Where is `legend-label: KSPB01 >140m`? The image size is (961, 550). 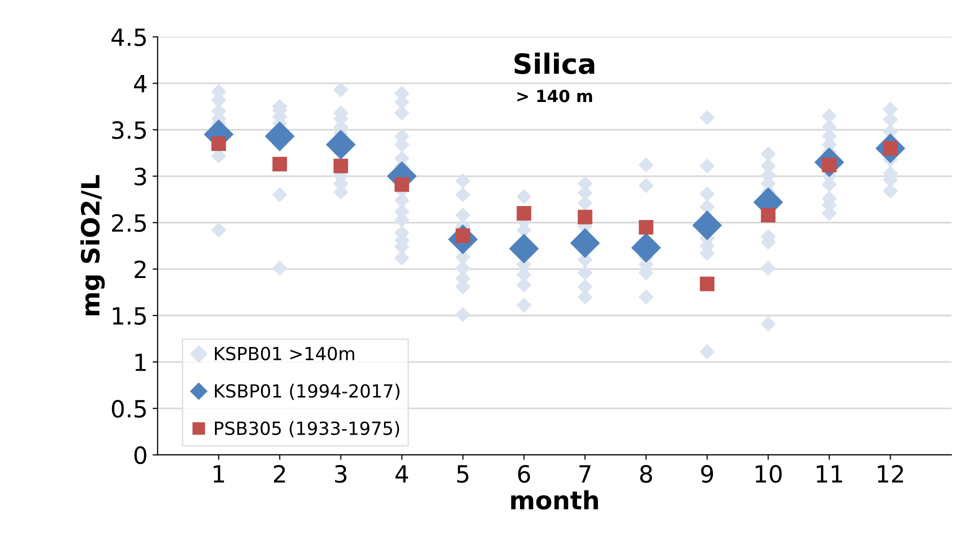
legend-label: KSPB01 >140m is located at coordinates (284, 353).